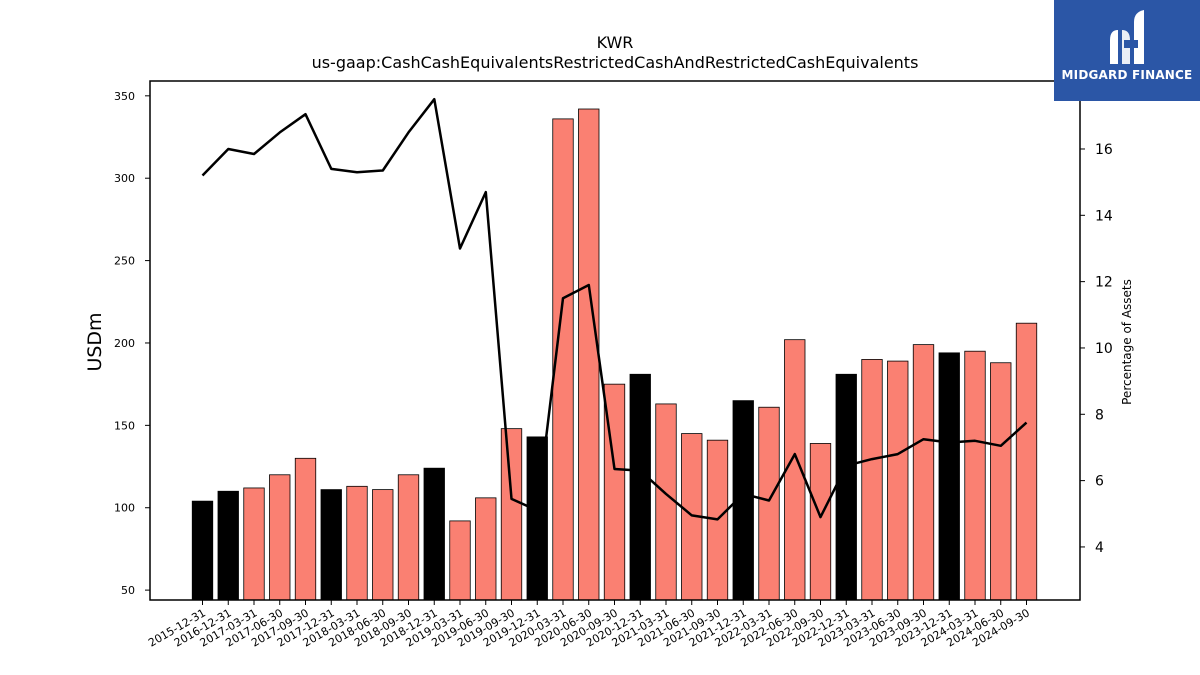 Image resolution: width=1200 pixels, height=675 pixels. Describe the element at coordinates (1099, 482) in the screenshot. I see `y2-tick-label: 6` at that location.